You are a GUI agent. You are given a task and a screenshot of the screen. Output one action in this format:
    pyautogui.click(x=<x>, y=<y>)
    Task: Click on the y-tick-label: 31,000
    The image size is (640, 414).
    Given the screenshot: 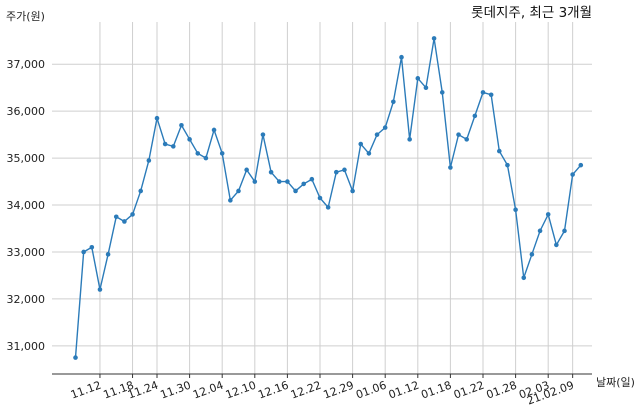 What is the action you would take?
    pyautogui.click(x=26, y=346)
    